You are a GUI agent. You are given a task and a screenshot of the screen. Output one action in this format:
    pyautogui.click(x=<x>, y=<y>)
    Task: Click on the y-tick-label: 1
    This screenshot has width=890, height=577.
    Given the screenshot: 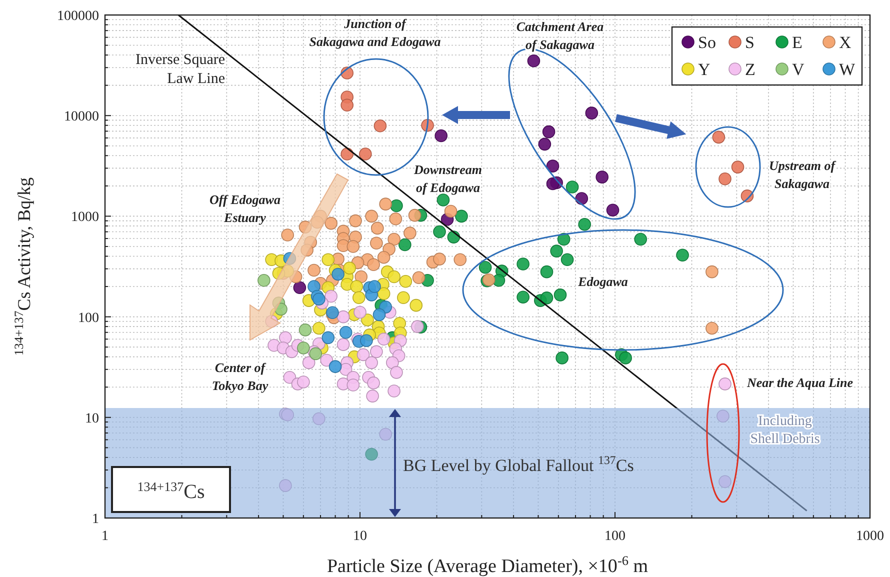 What is the action you would take?
    pyautogui.click(x=95, y=519)
    